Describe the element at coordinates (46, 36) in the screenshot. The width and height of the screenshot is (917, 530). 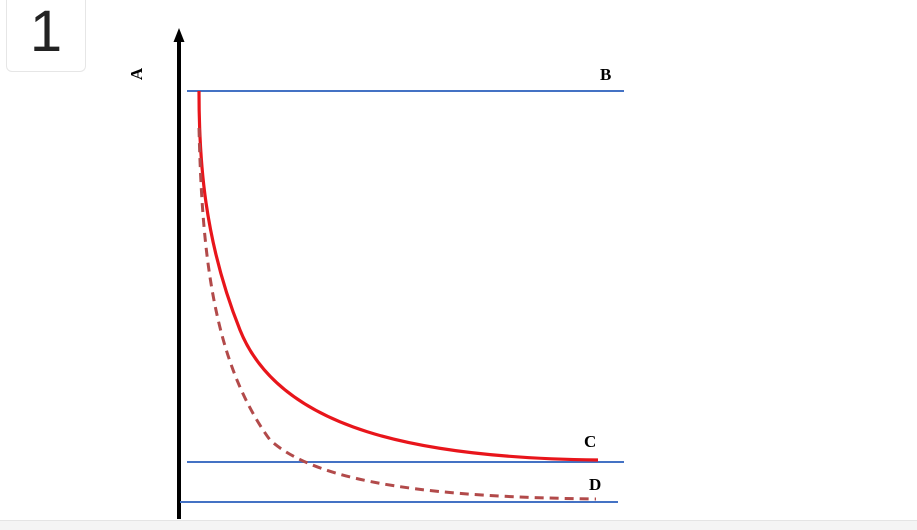
I see `number-badge: 1` at that location.